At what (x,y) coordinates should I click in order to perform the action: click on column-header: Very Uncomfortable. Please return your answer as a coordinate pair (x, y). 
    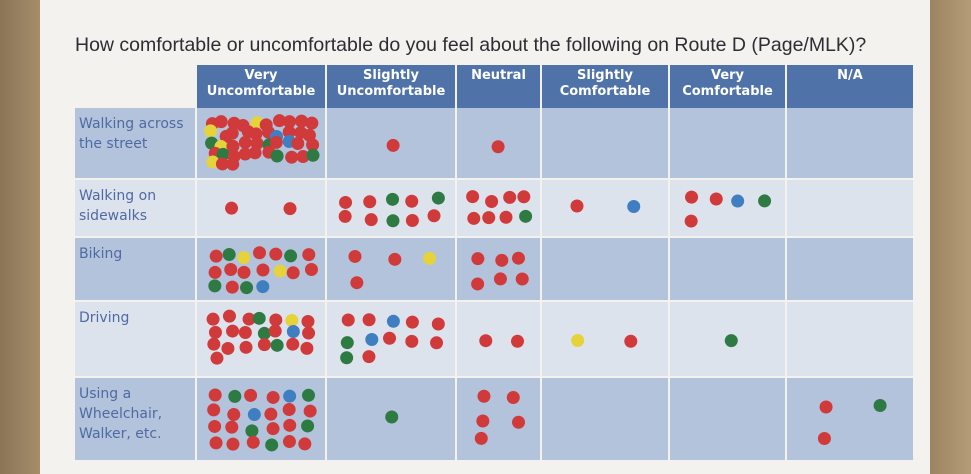
    Looking at the image, I should click on (262, 86).